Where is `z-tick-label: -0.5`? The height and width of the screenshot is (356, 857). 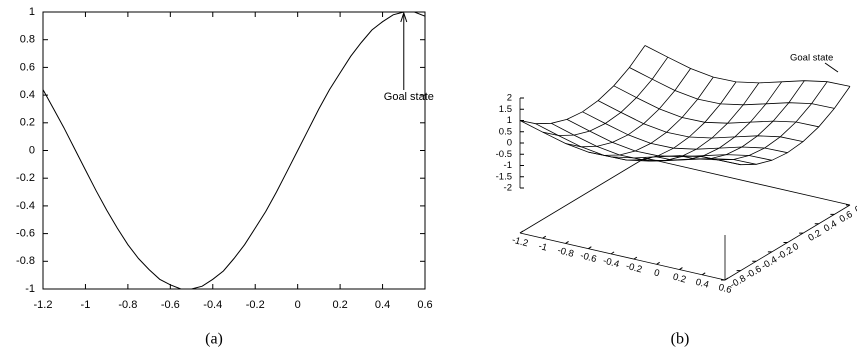 z-tick-label: -0.5 is located at coordinates (504, 154).